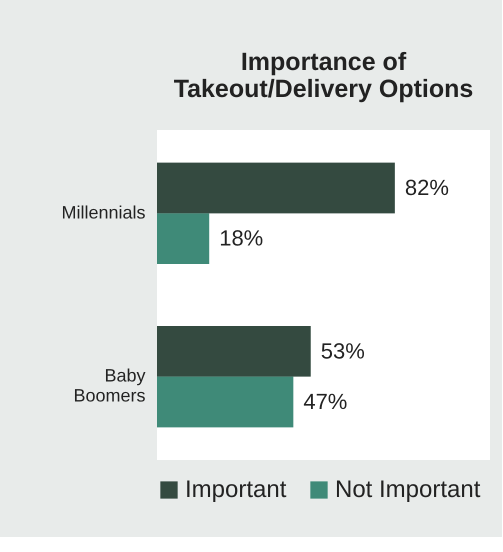  I want to click on data-label: 82%, so click(426, 187).